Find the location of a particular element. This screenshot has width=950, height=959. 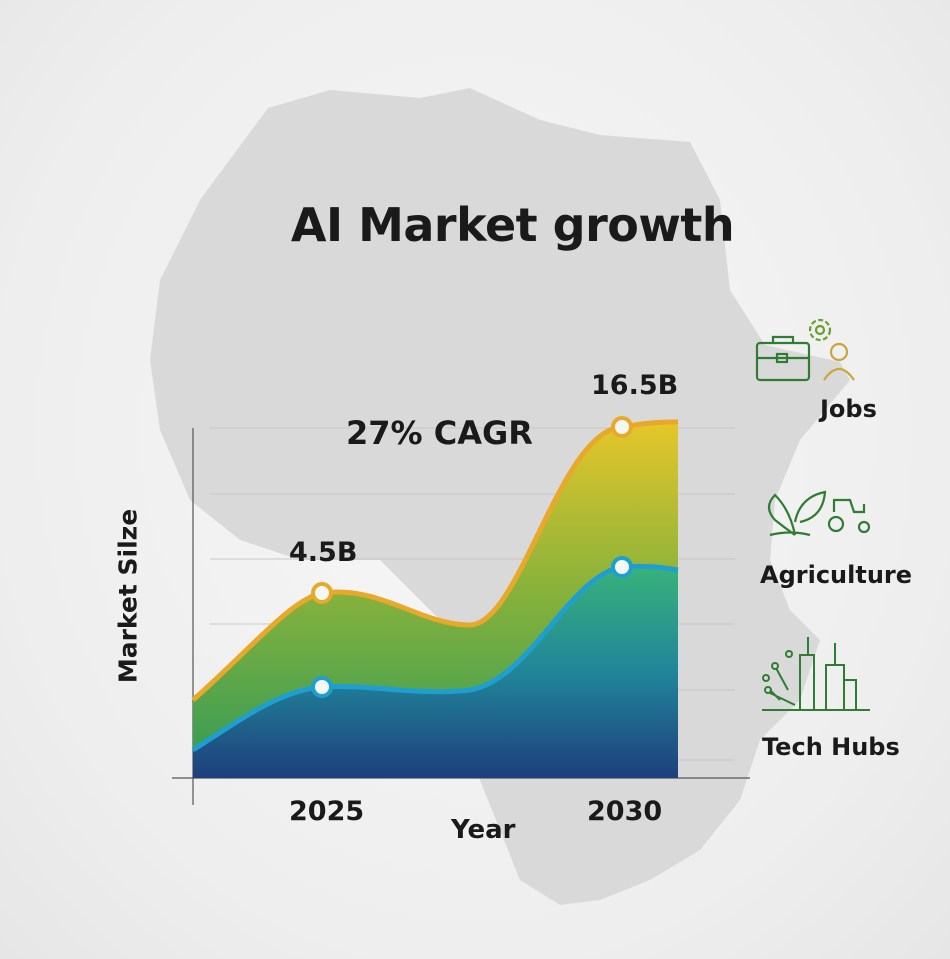

briefcase-gear-person-icon is located at coordinates (805, 350).